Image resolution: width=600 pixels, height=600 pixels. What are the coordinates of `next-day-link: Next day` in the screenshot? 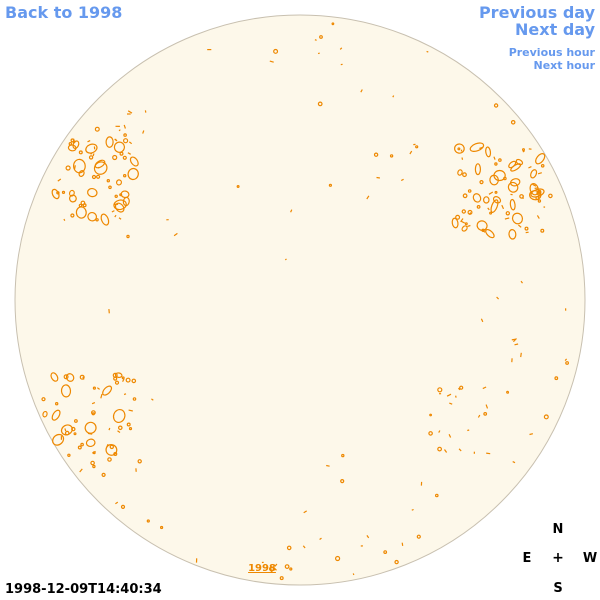 It's located at (555, 29).